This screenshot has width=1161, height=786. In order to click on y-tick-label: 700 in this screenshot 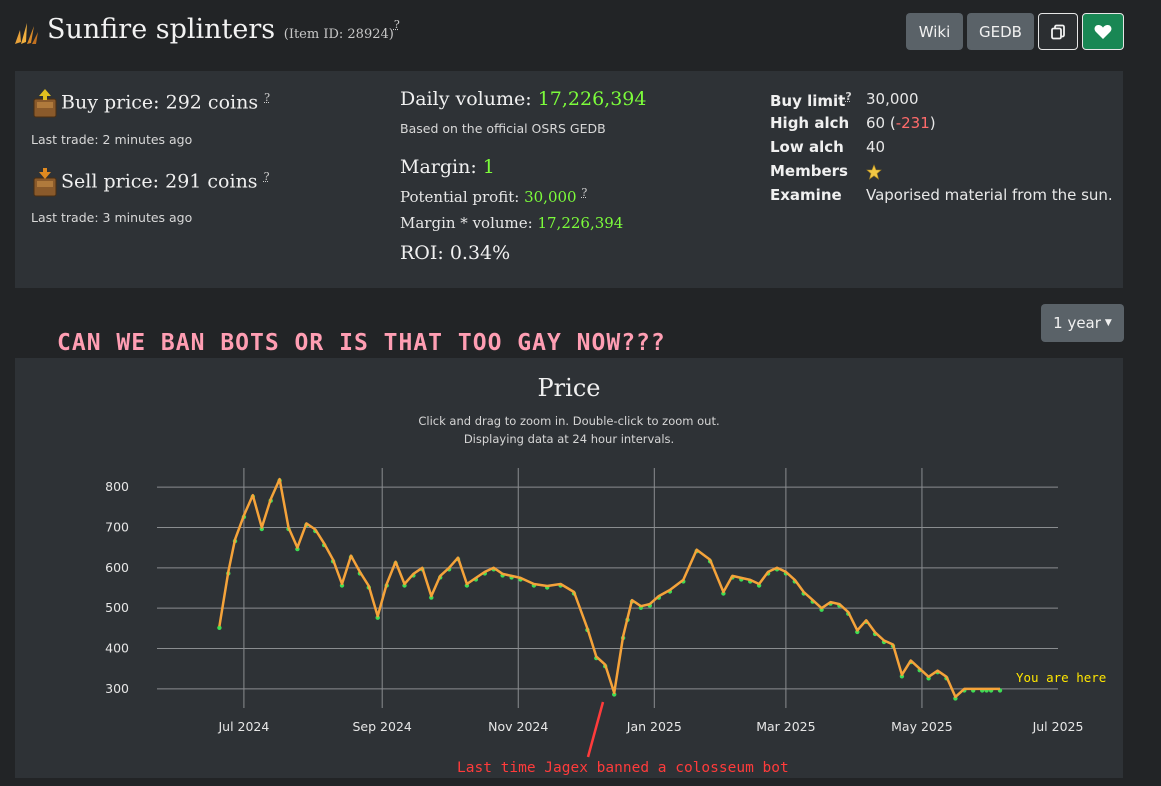, I will do `click(117, 526)`.